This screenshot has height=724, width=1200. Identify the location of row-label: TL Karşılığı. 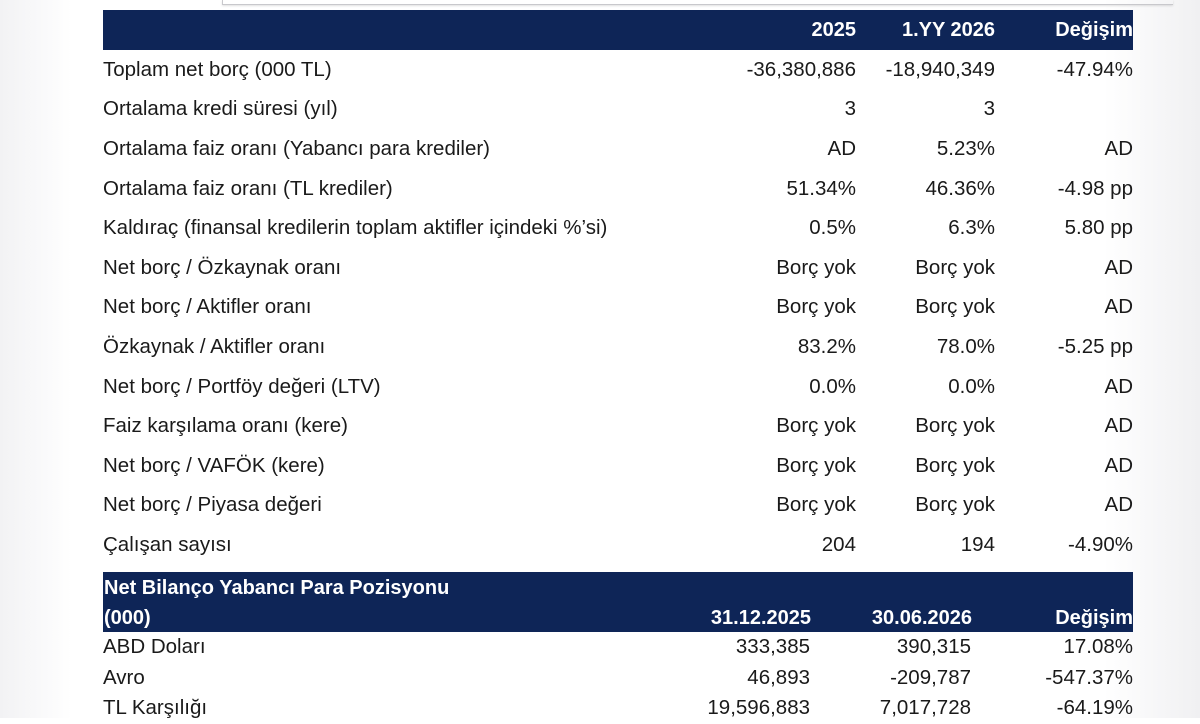
(155, 708).